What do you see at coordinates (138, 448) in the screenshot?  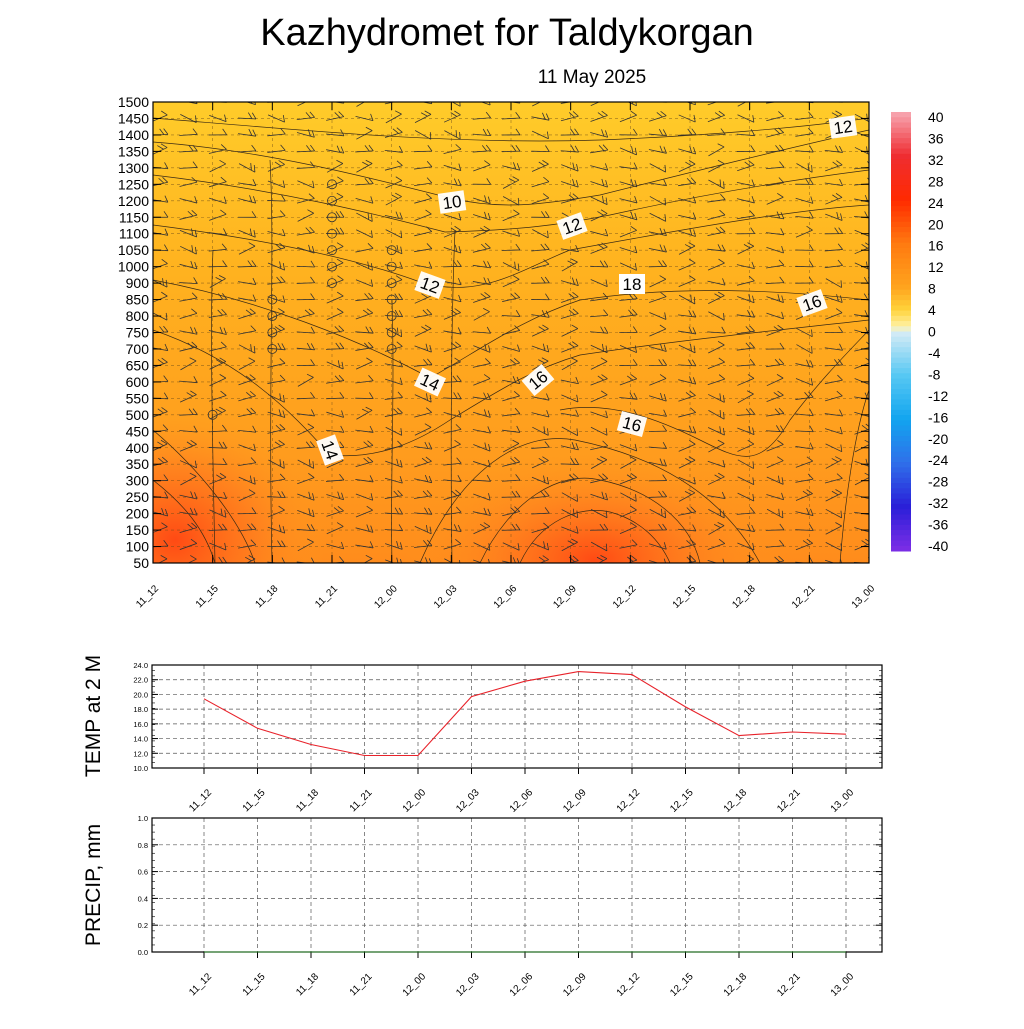 I see `y-tick-label: 400` at bounding box center [138, 448].